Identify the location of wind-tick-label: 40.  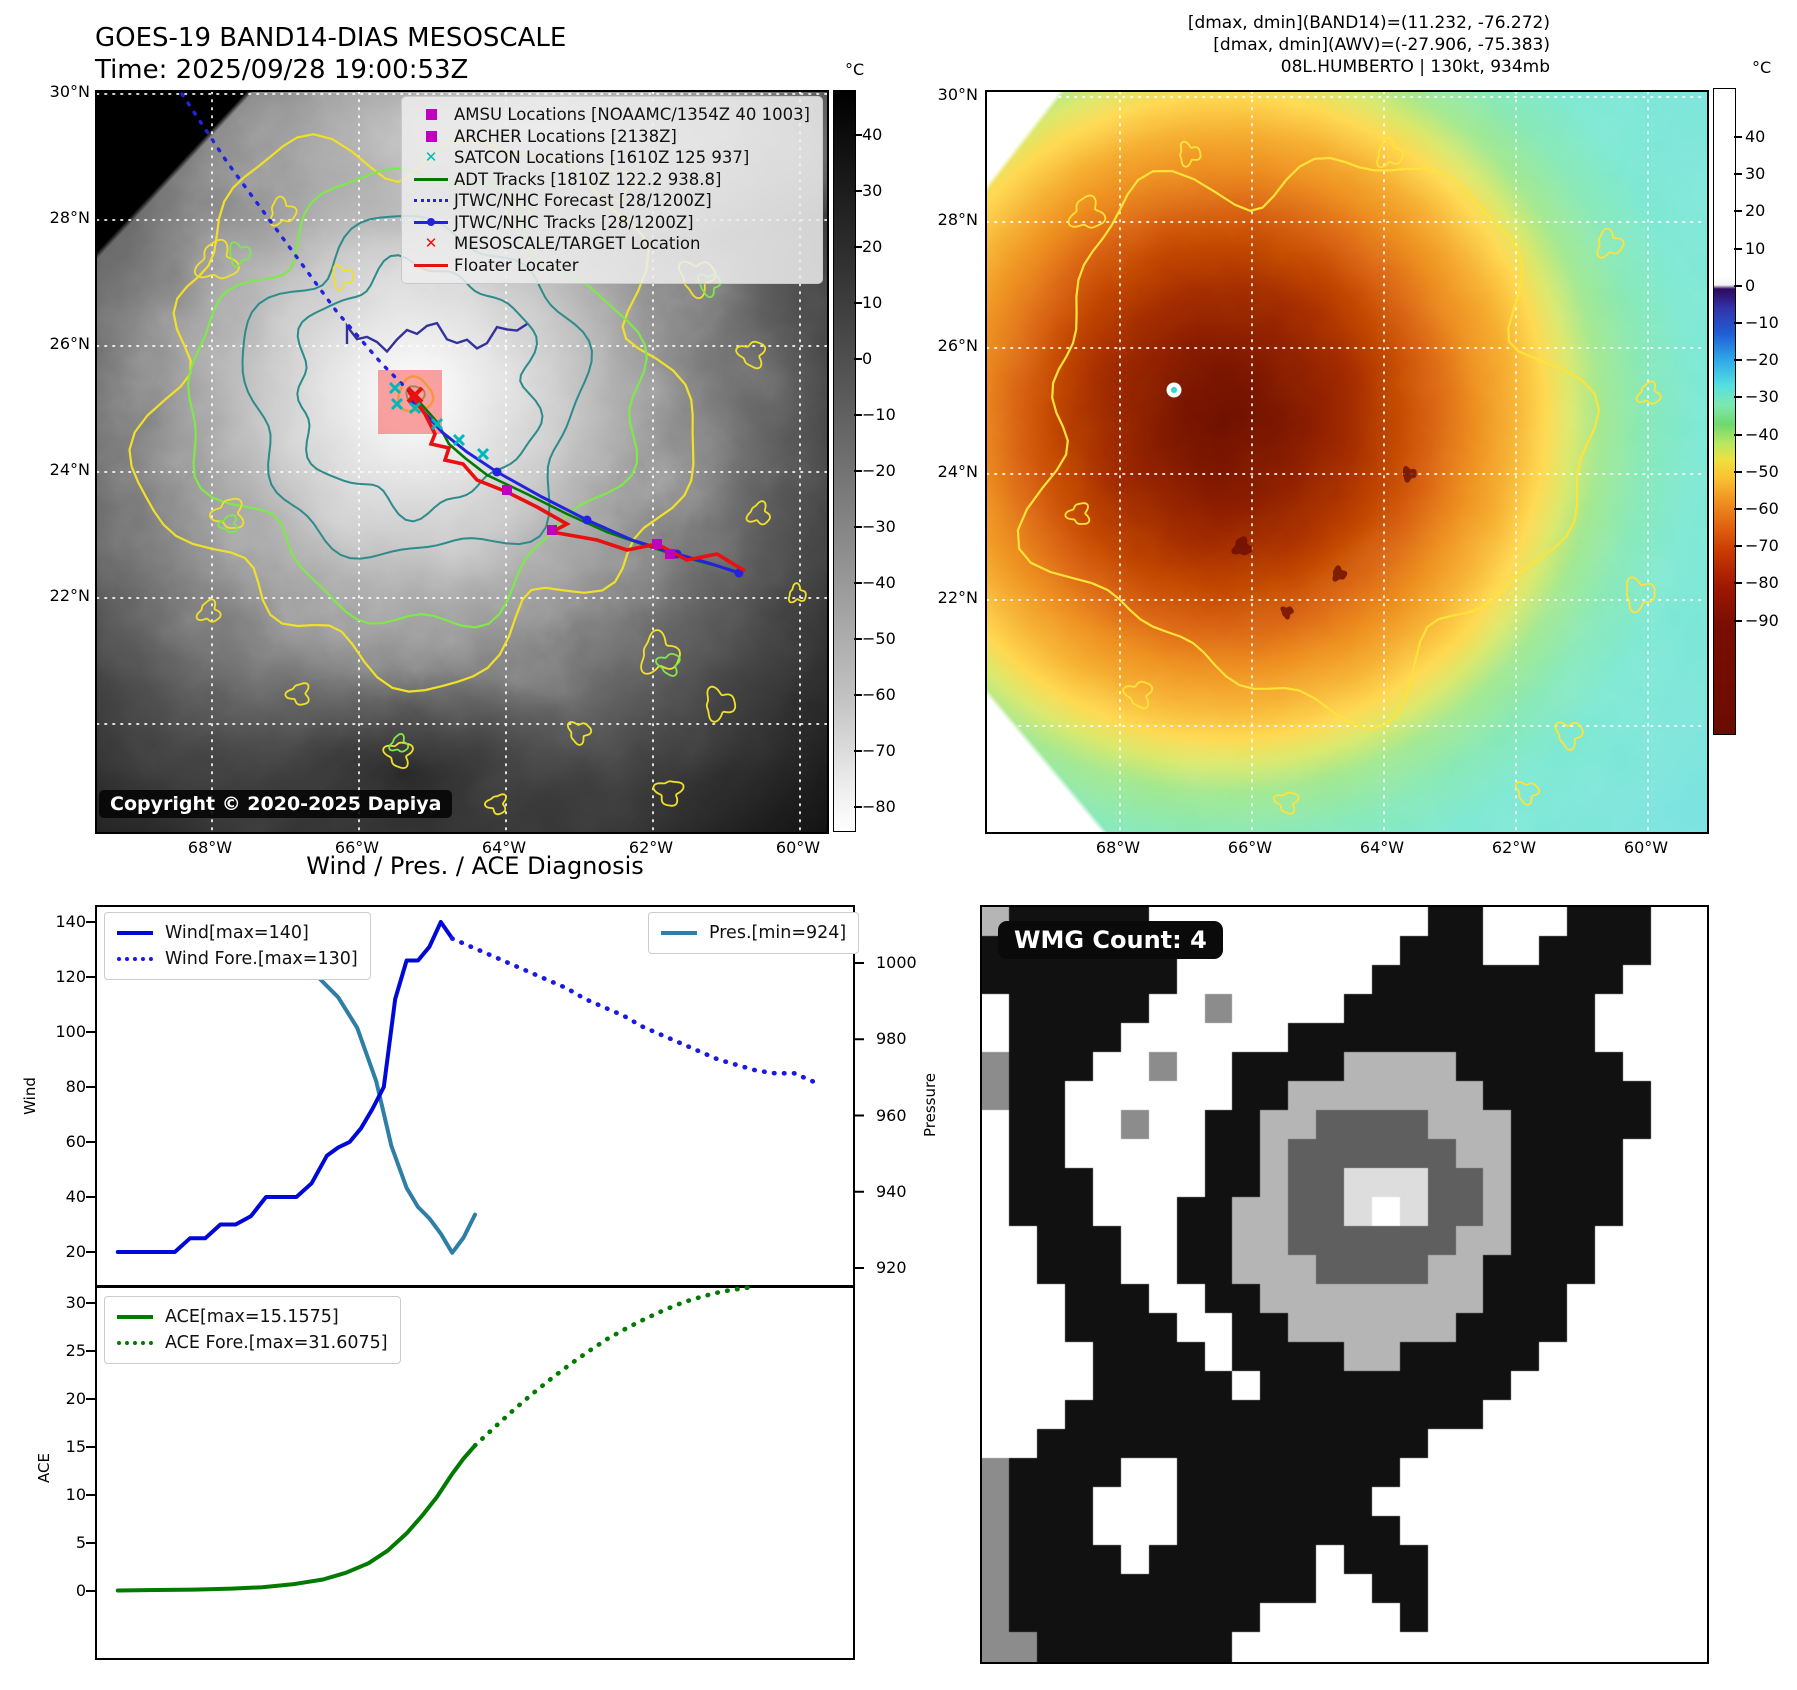
(75, 1196).